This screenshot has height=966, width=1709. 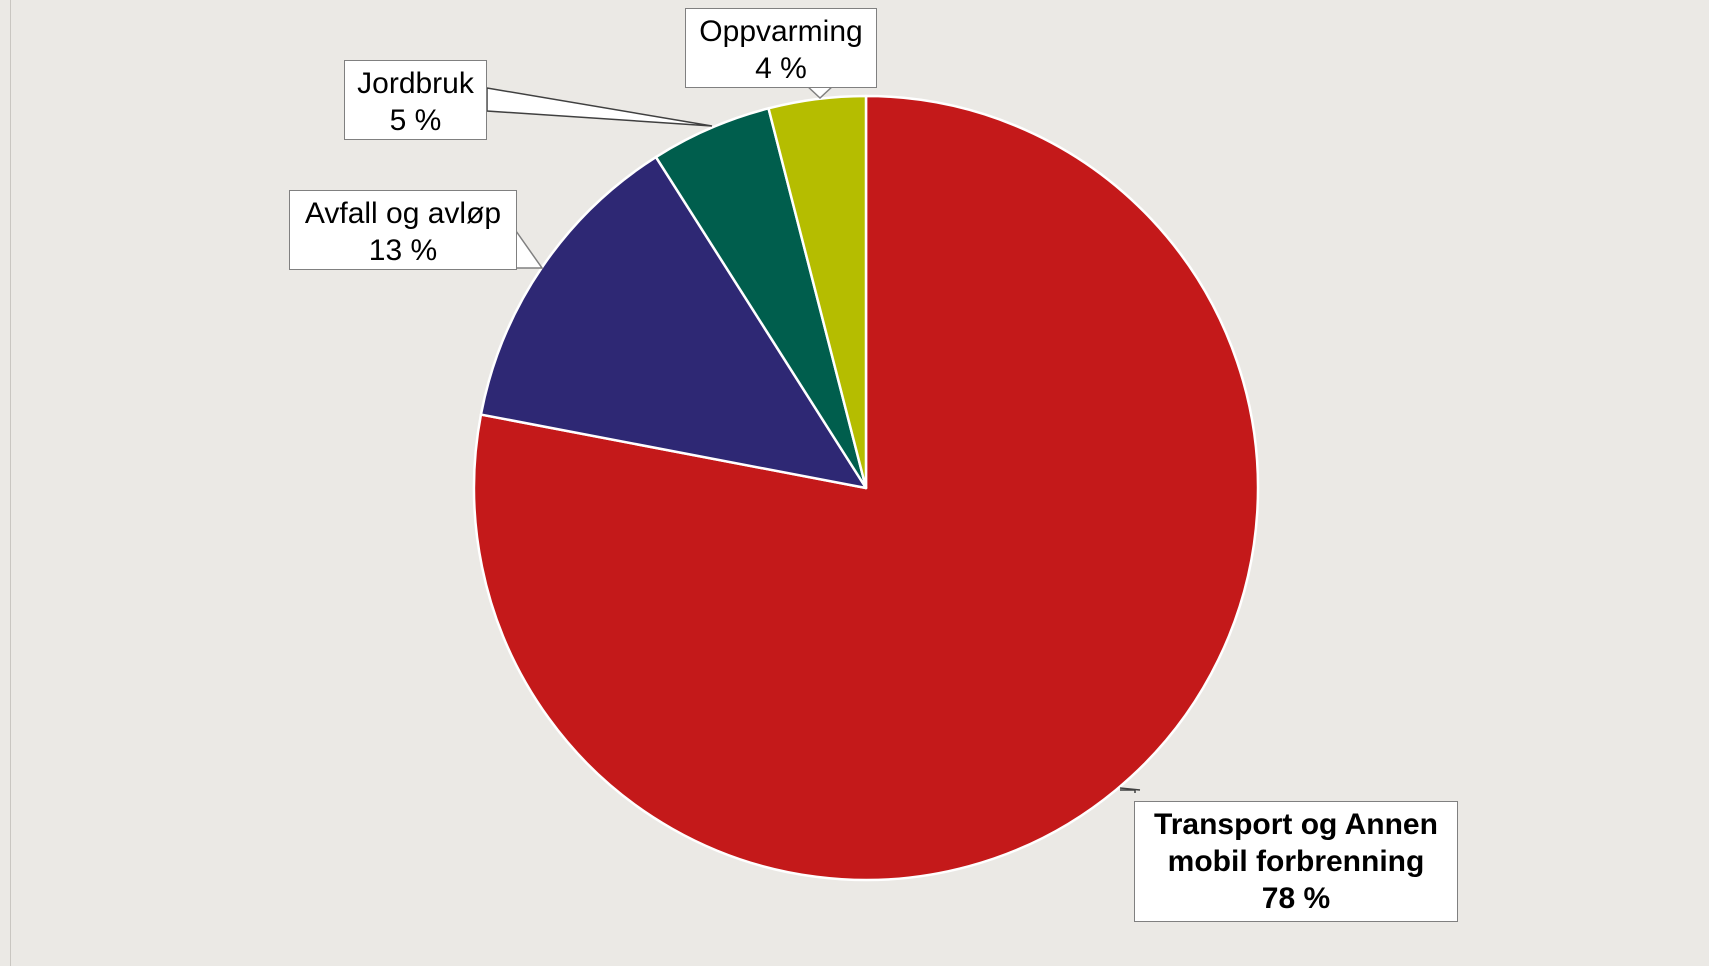 What do you see at coordinates (781, 31) in the screenshot?
I see `callout-oppvarming-label: Oppvarming` at bounding box center [781, 31].